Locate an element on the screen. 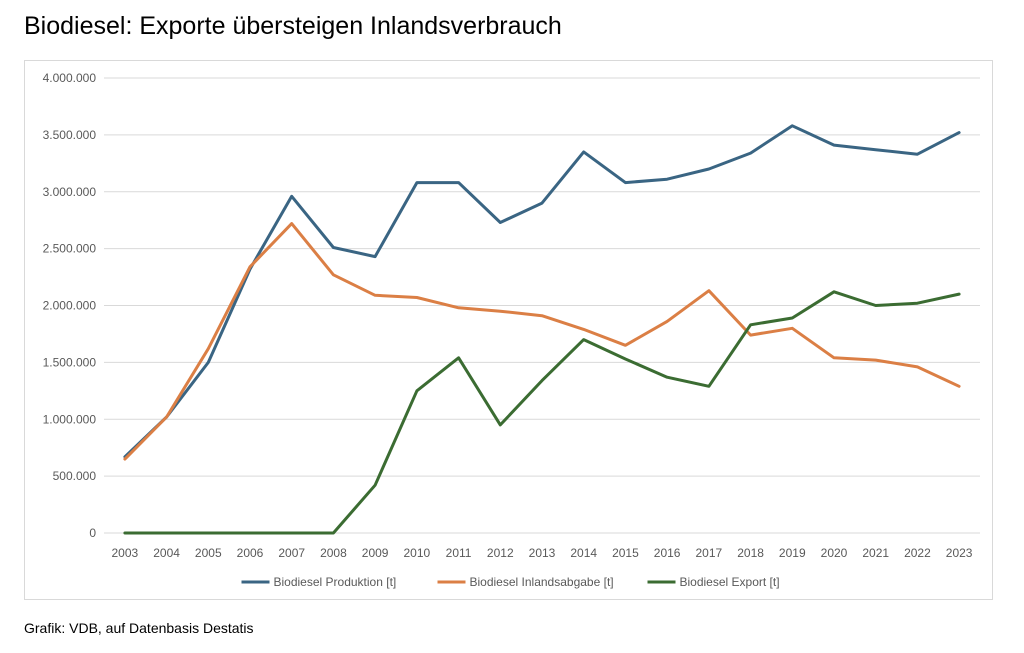  x-tick-label: 2014 is located at coordinates (583, 553).